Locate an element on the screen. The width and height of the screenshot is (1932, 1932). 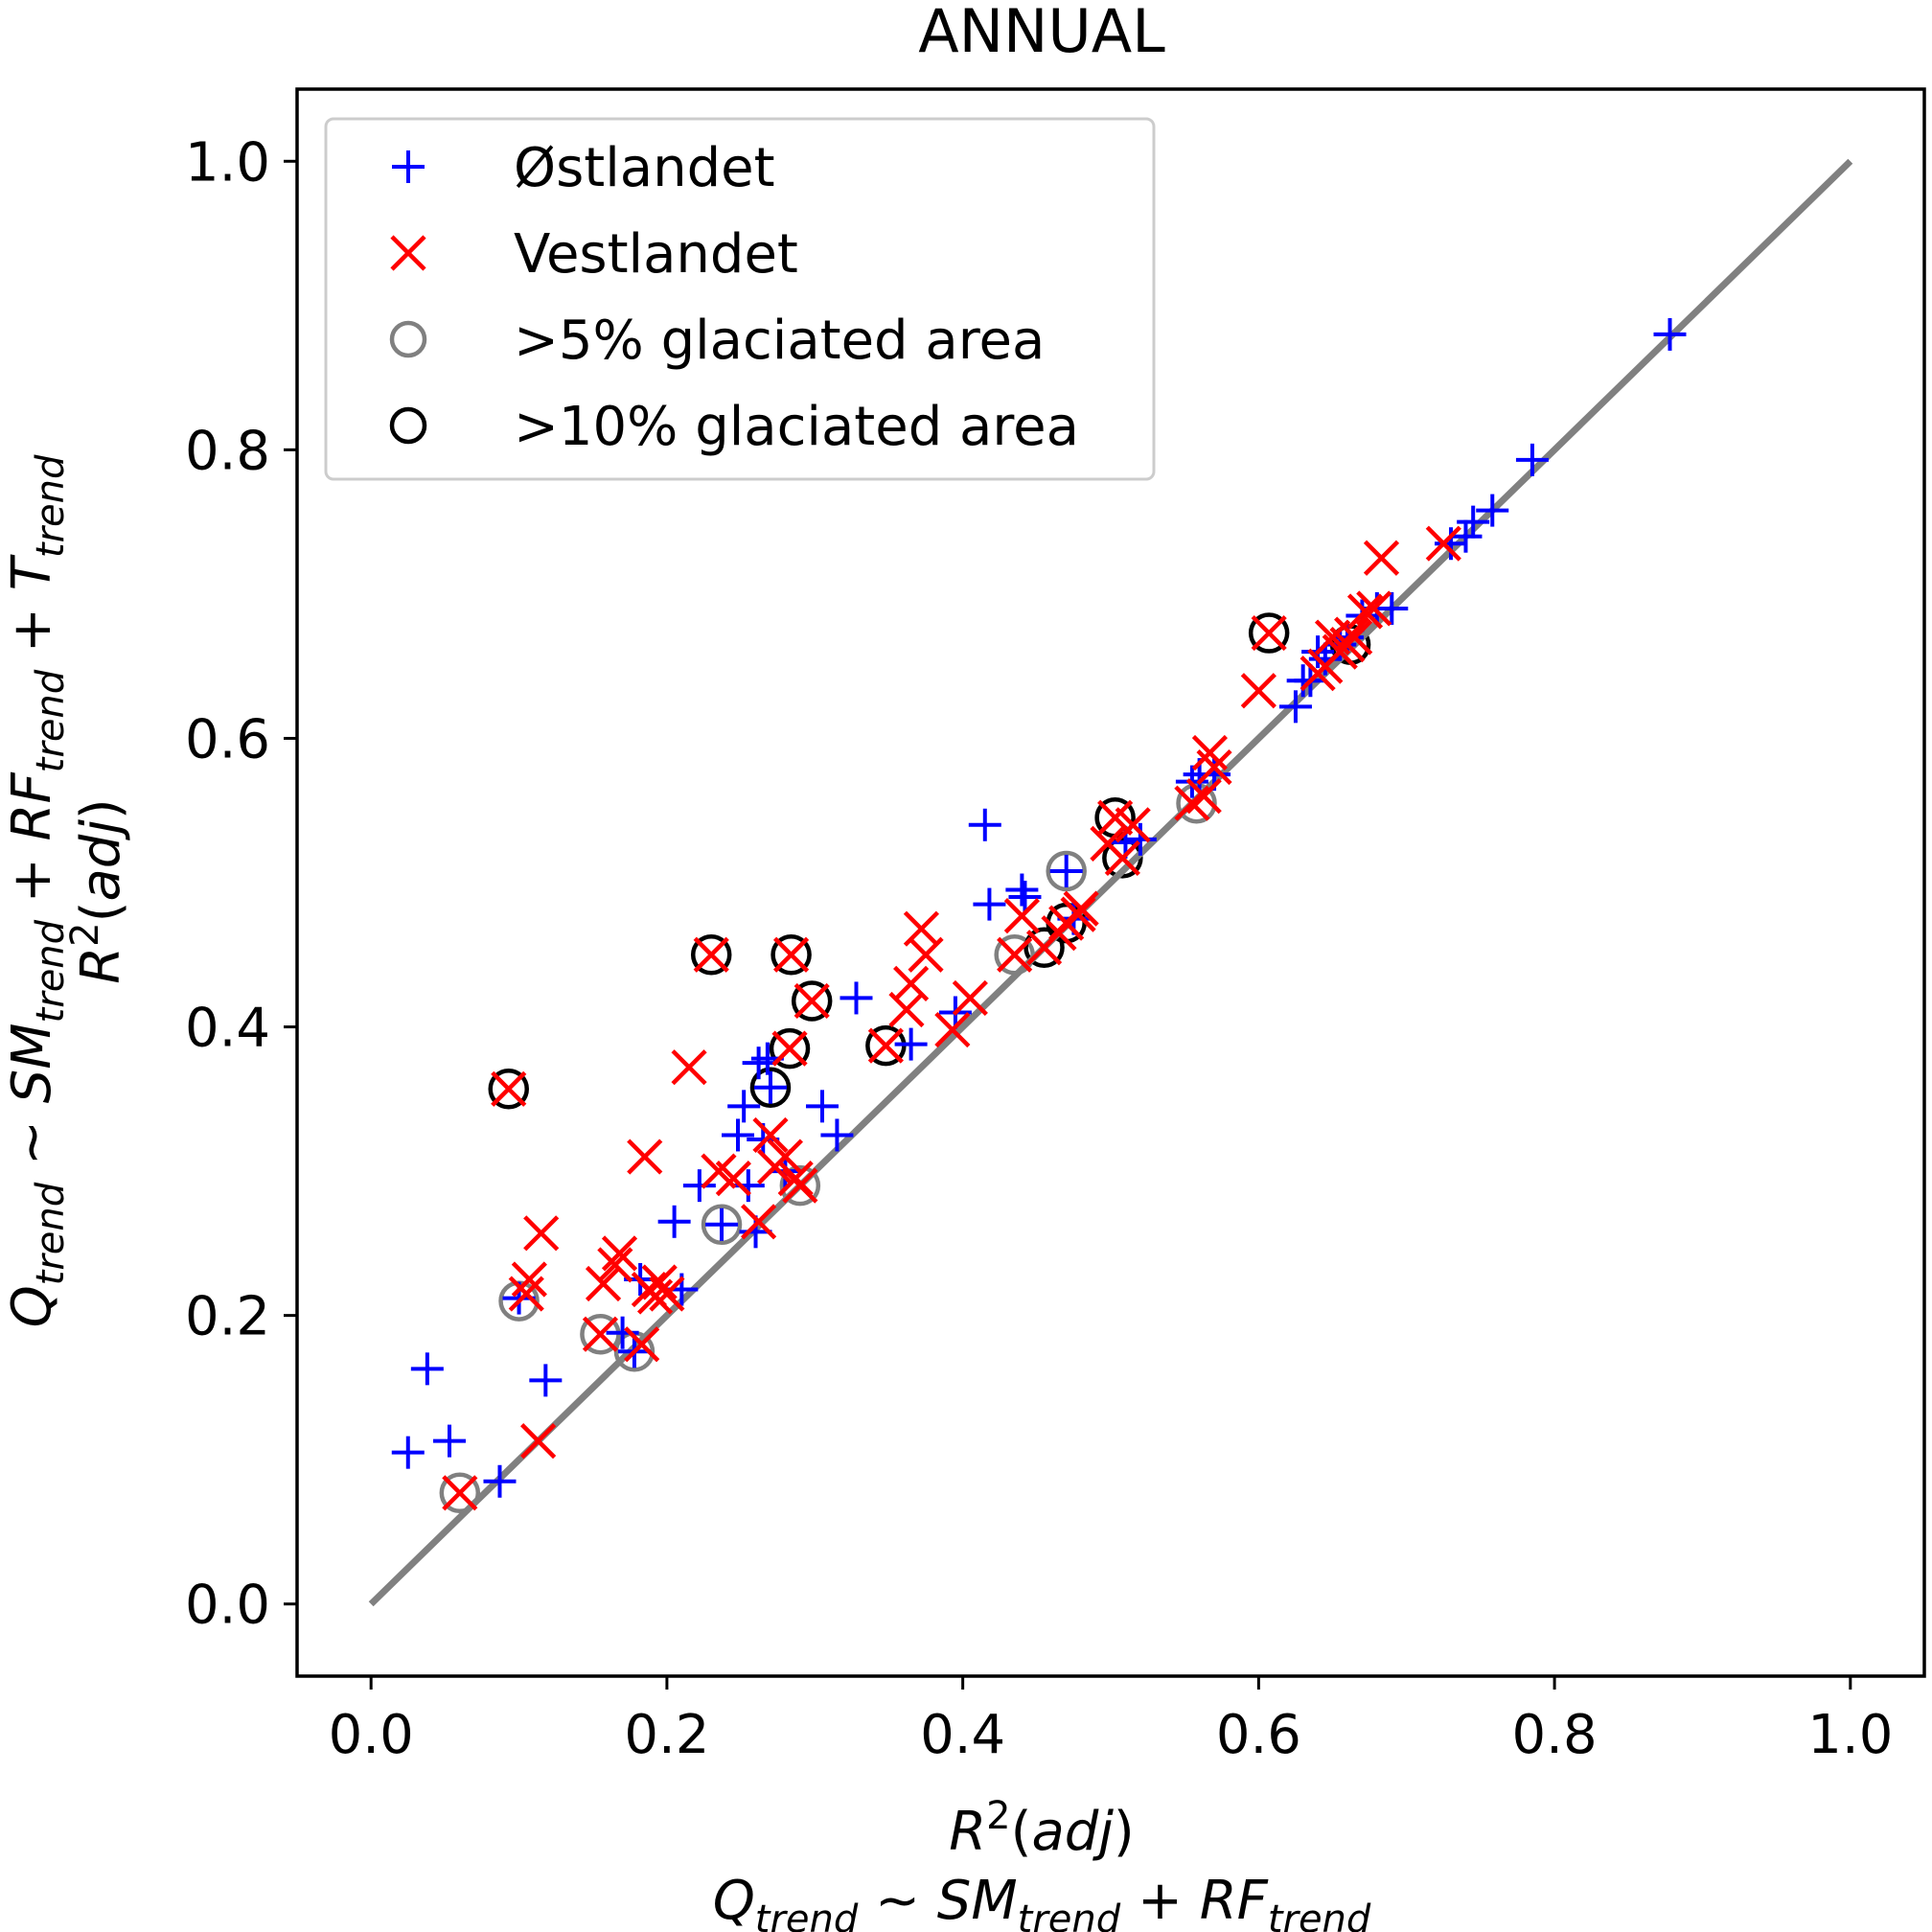
x-tick-label: 0.4 is located at coordinates (962, 1735).